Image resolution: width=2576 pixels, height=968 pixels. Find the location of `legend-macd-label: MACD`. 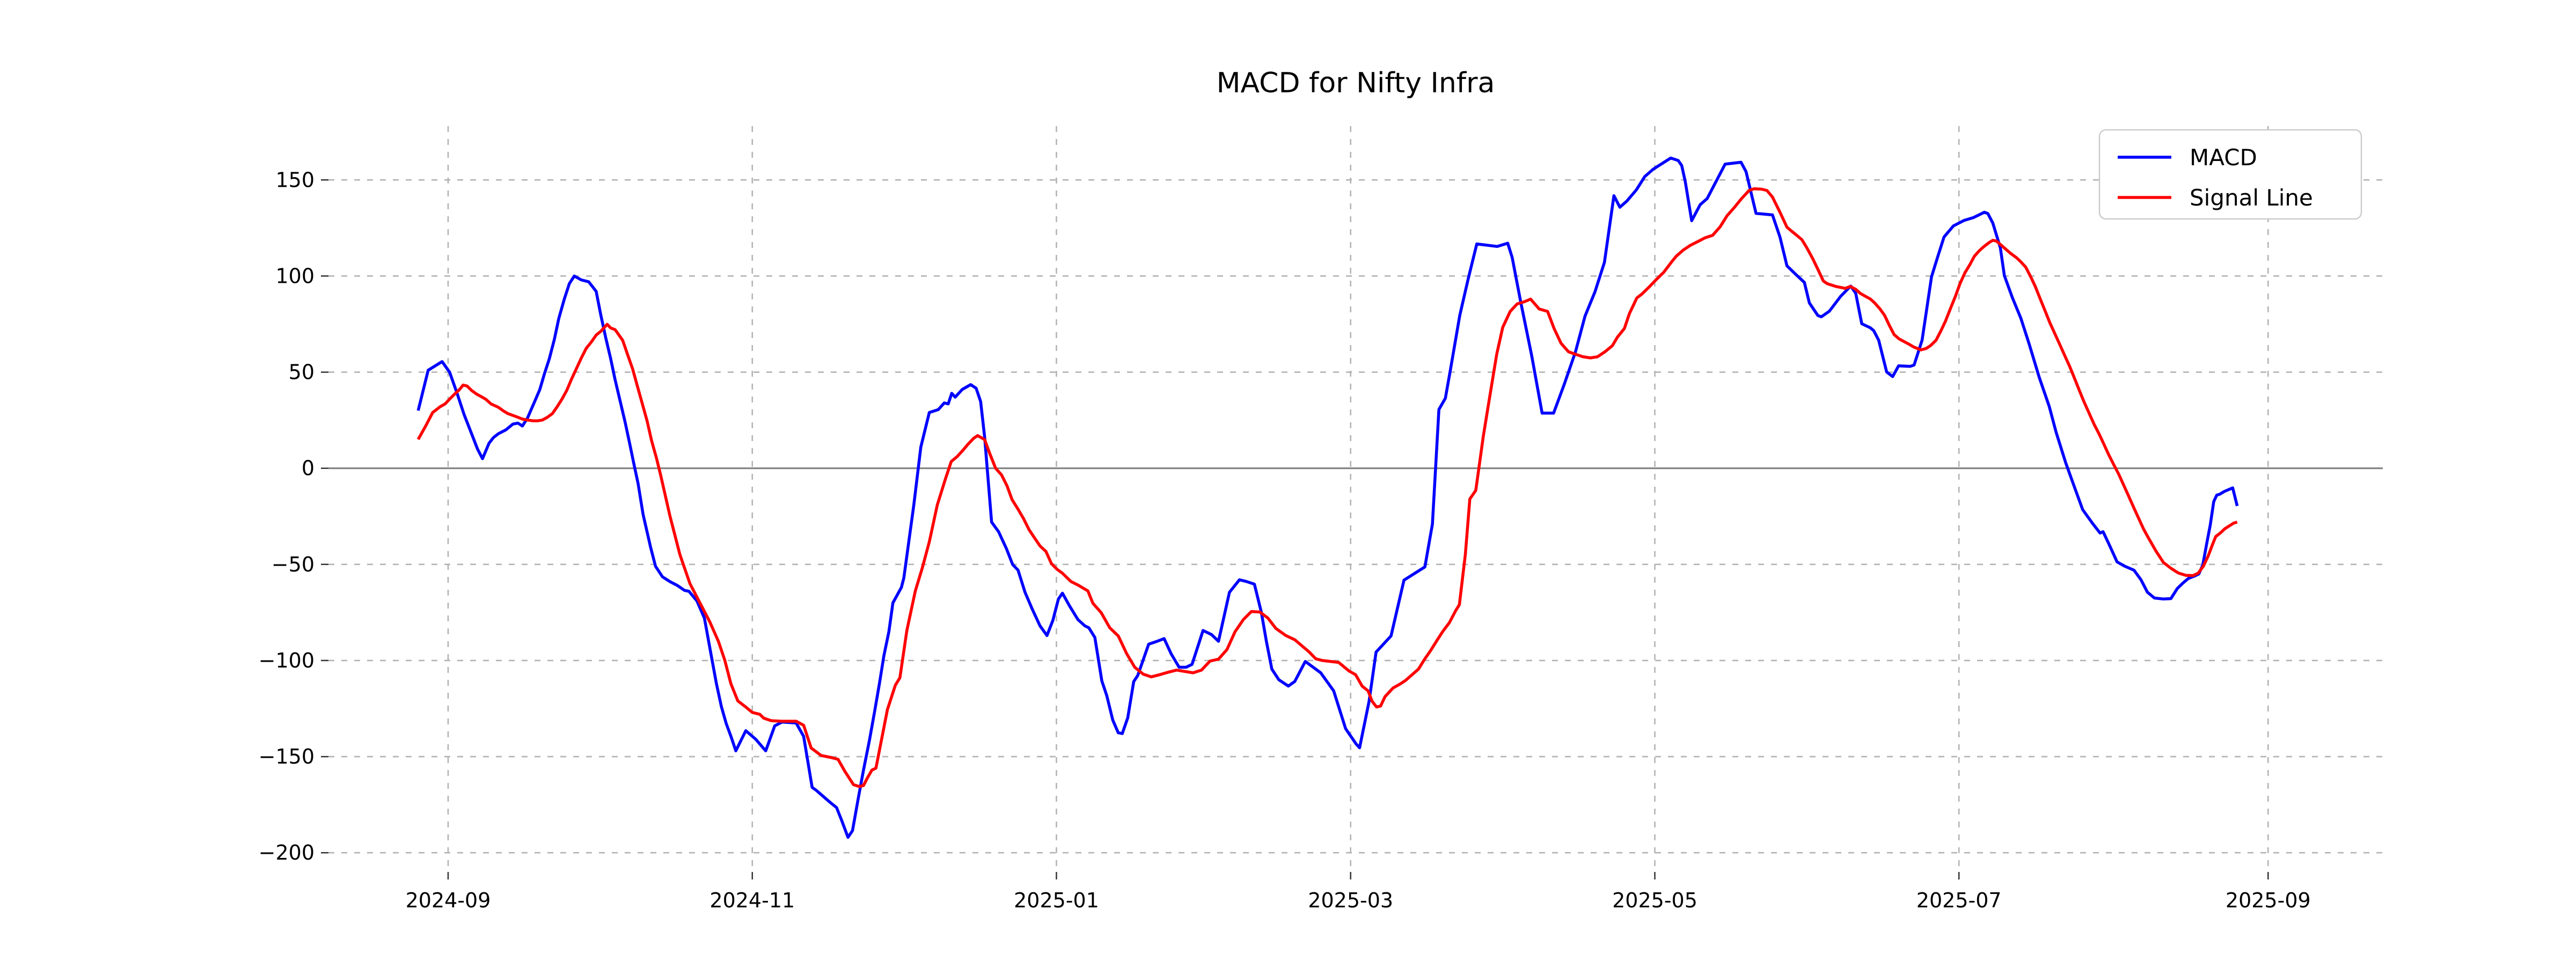

legend-macd-label: MACD is located at coordinates (2223, 157).